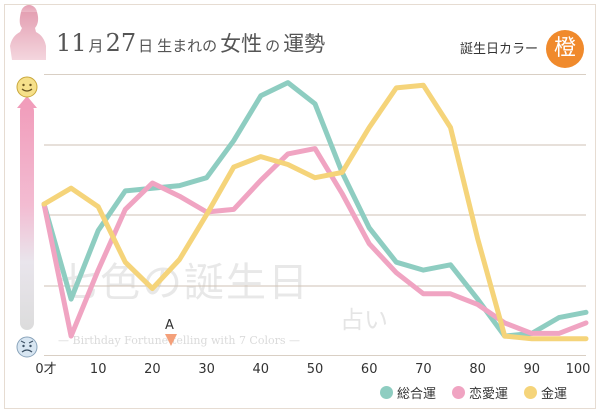  I want to click on x-tick-label-7: 70, so click(423, 369).